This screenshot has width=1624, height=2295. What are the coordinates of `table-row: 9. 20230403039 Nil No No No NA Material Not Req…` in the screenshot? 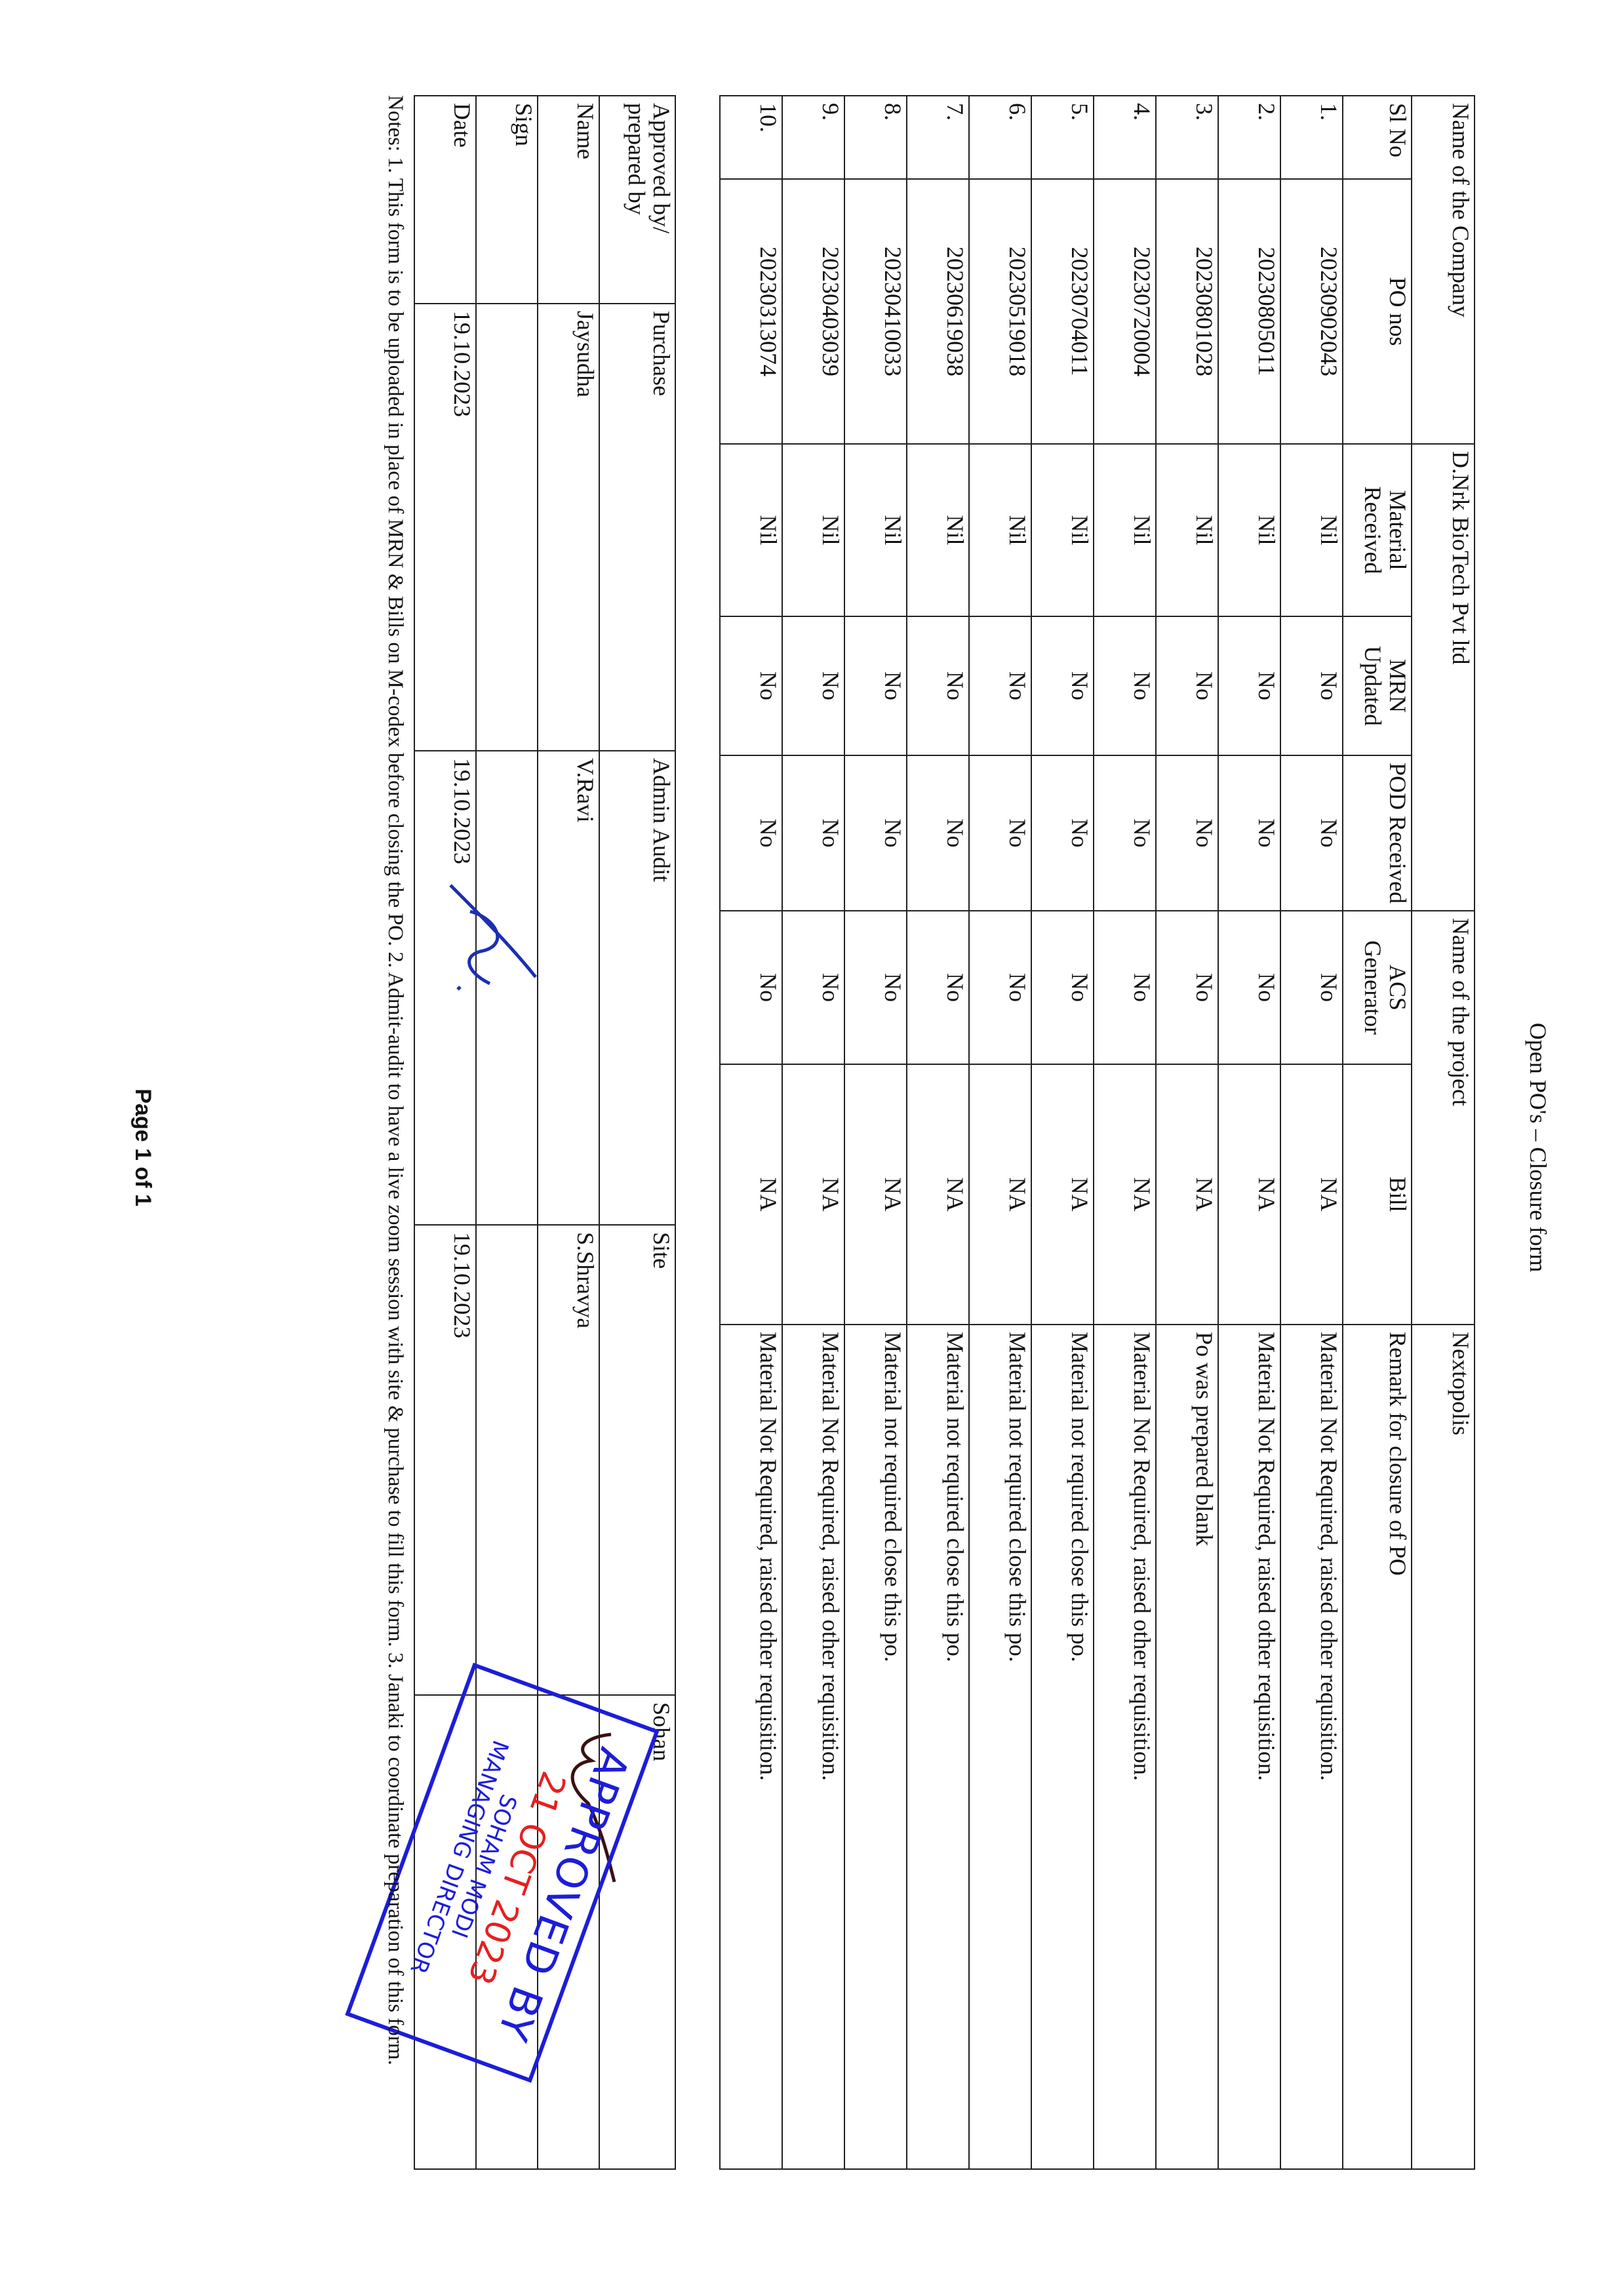 It's located at (813, 1133).